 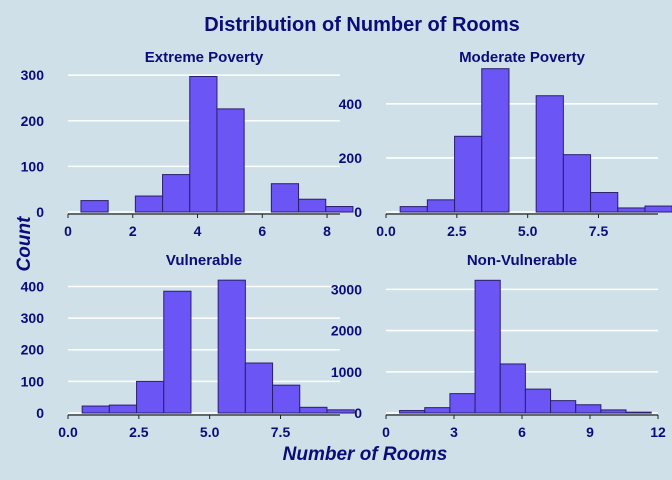 I want to click on y-tick-label: 3000, so click(x=346, y=289).